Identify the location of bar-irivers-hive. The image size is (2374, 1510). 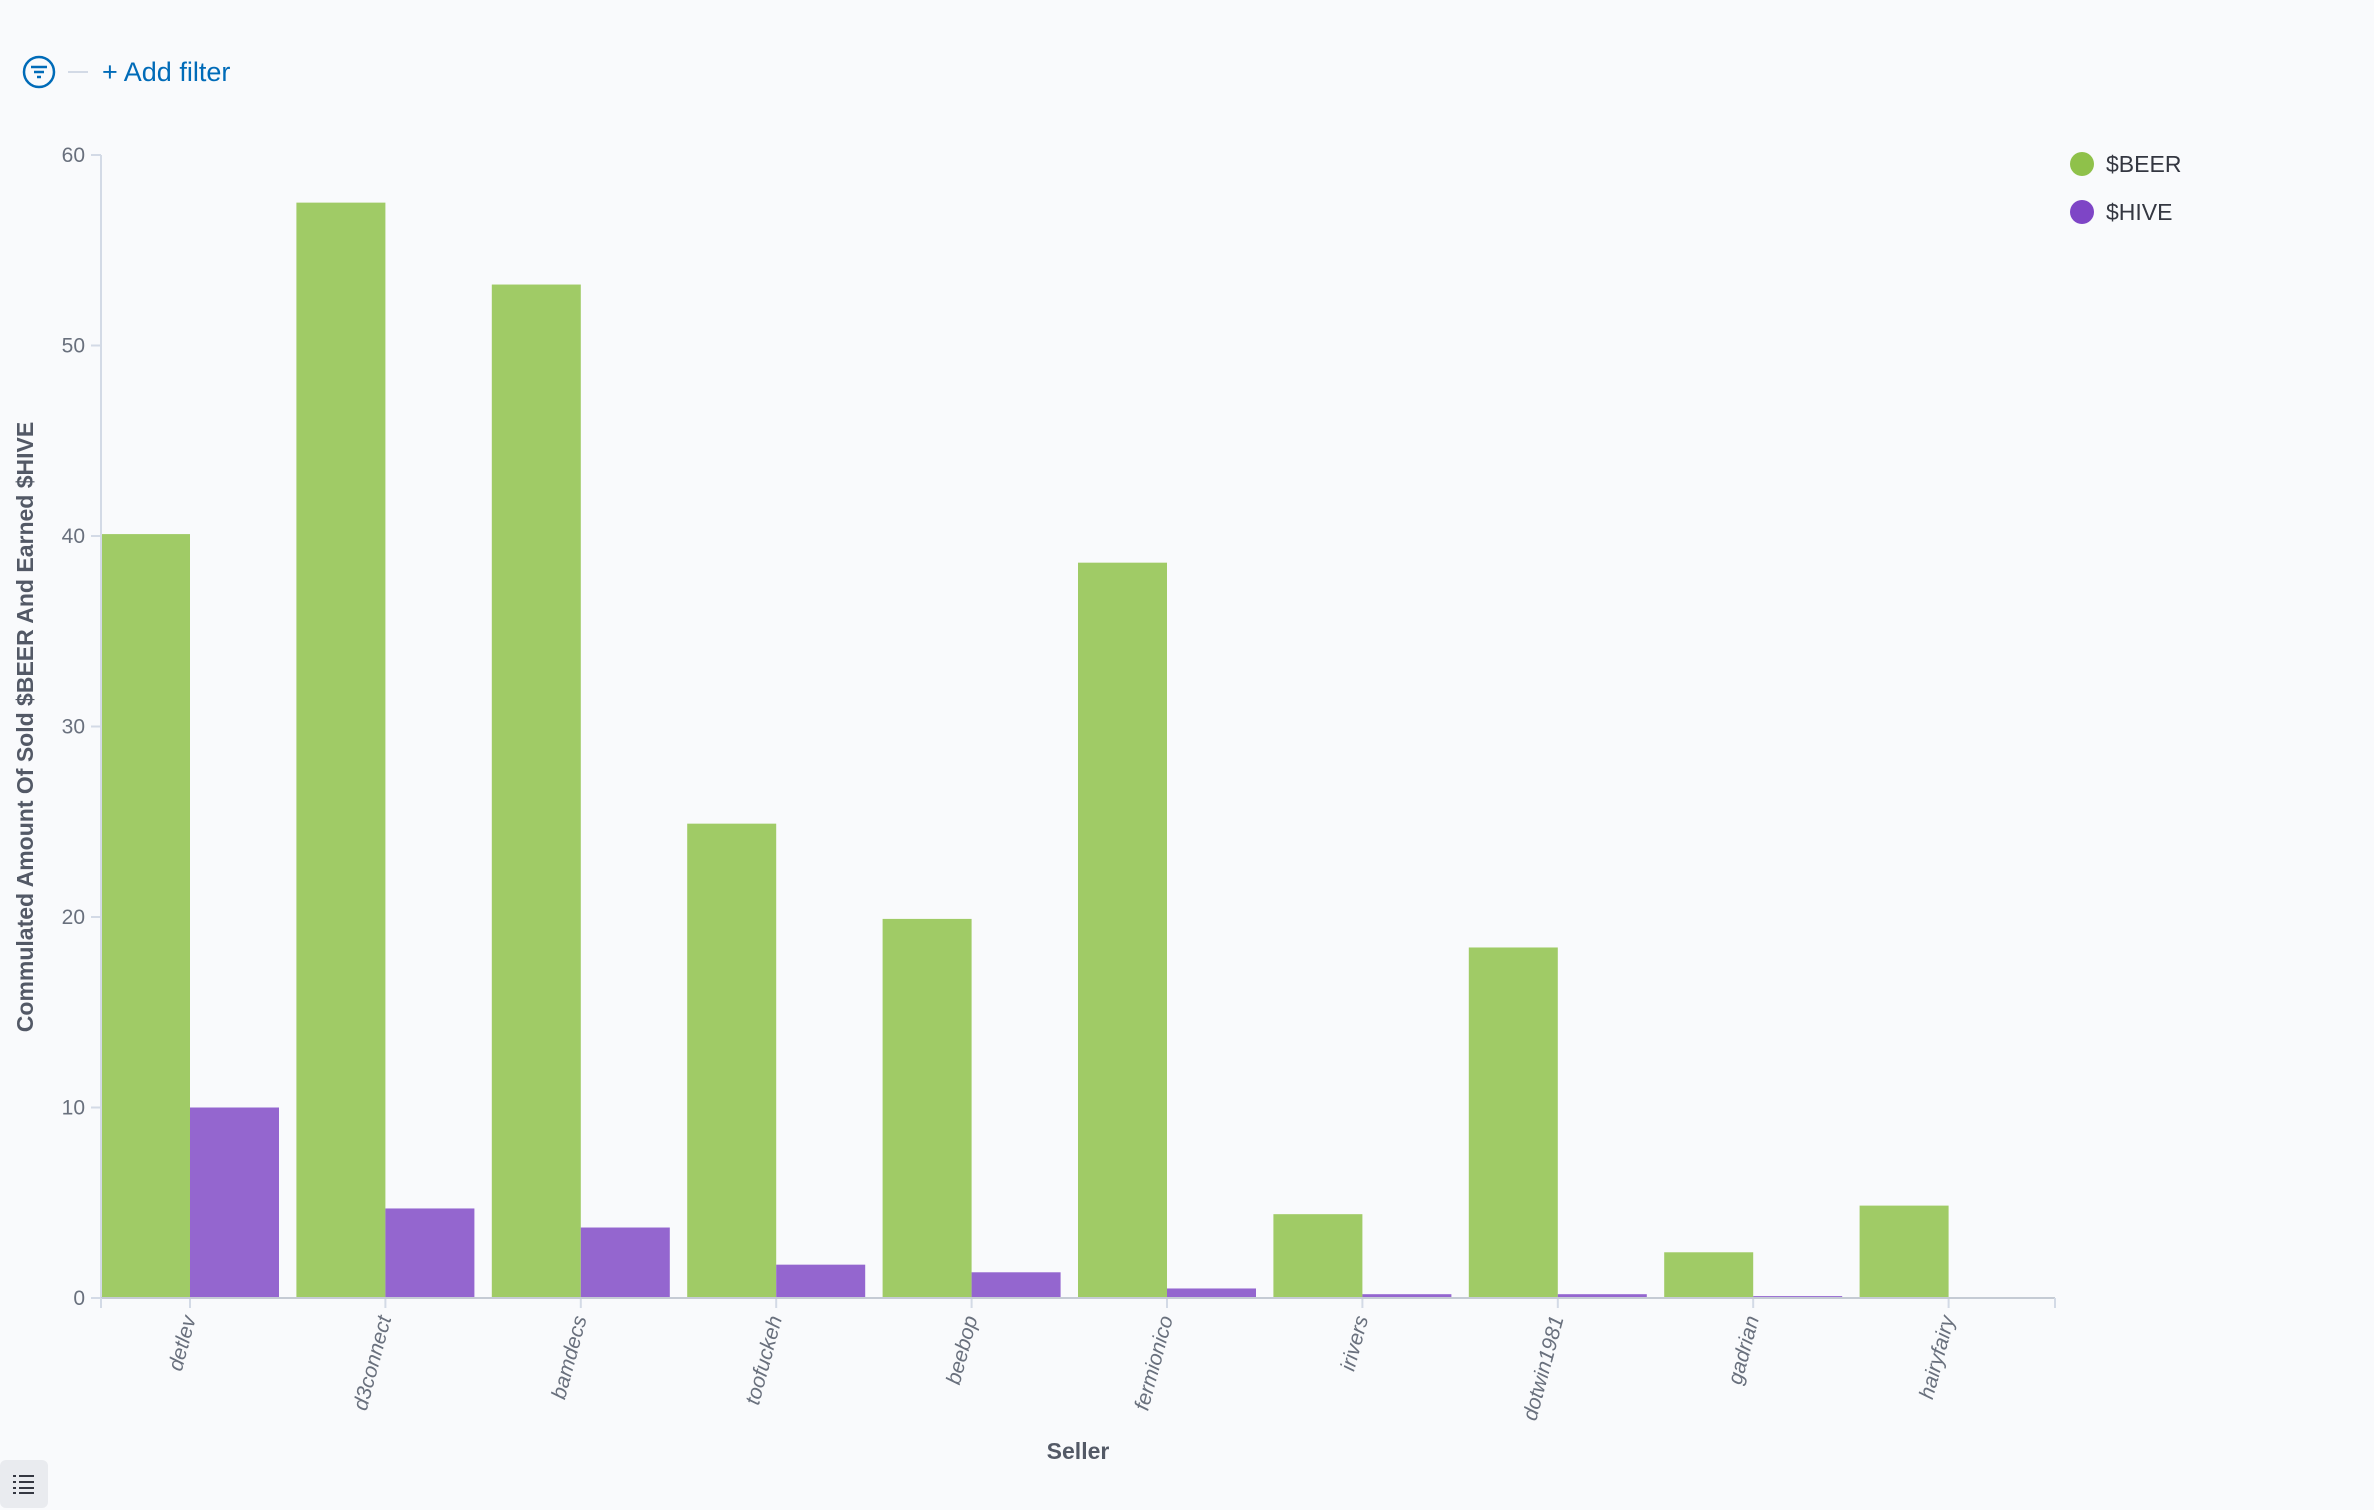
(1407, 1296).